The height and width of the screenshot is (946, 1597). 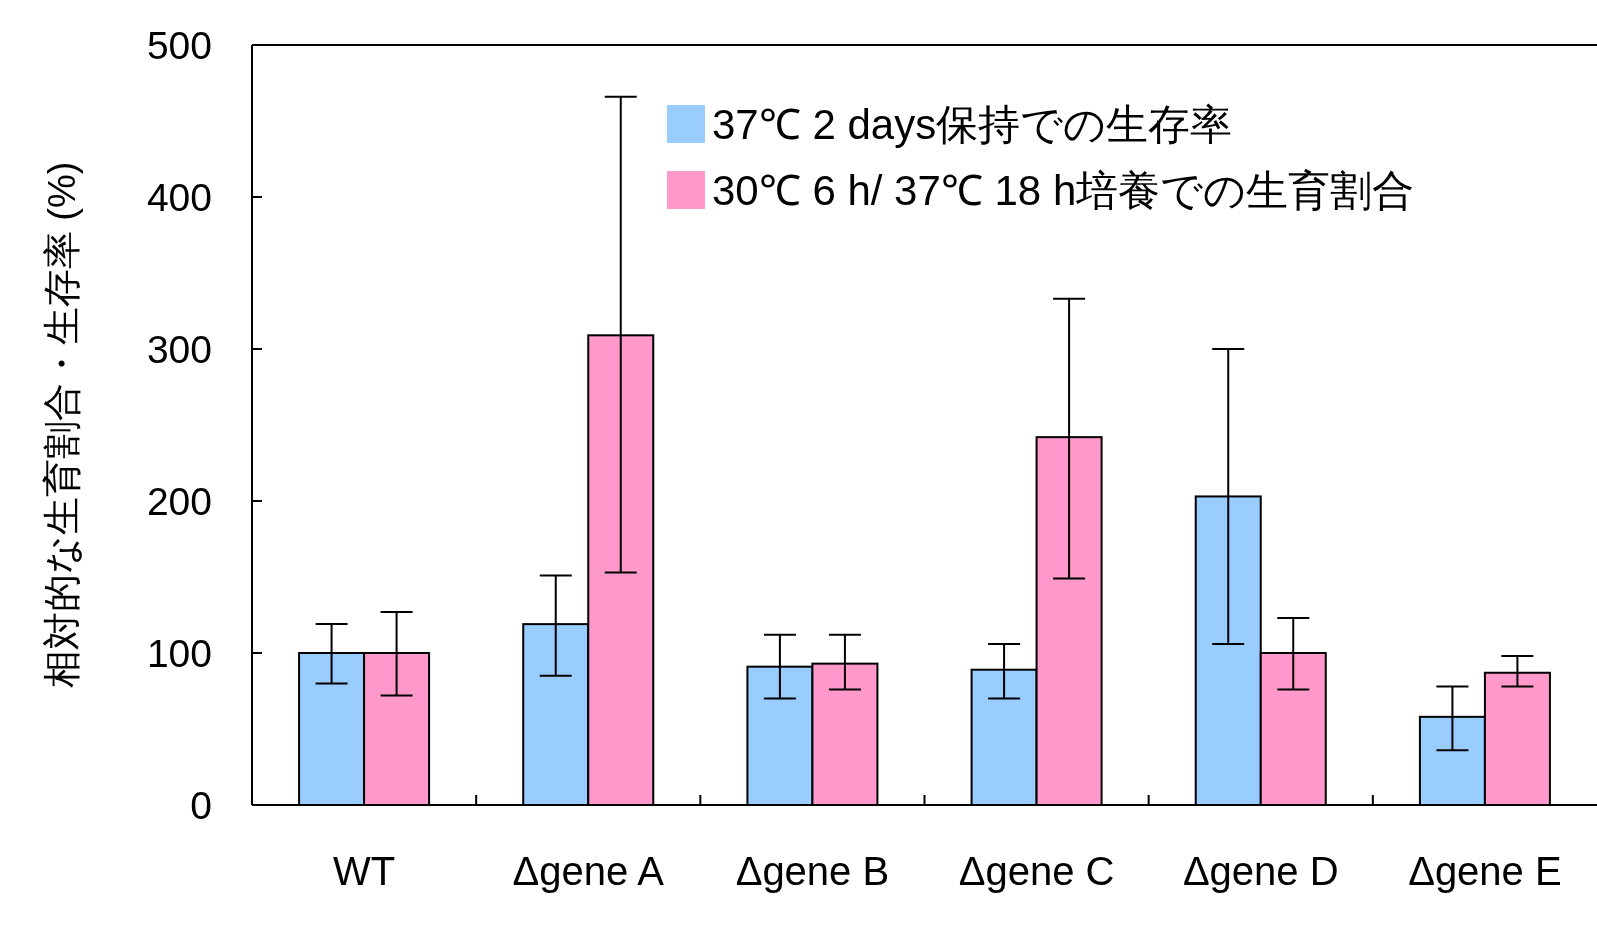 I want to click on x-tick-label: Δgene B, so click(x=812, y=871).